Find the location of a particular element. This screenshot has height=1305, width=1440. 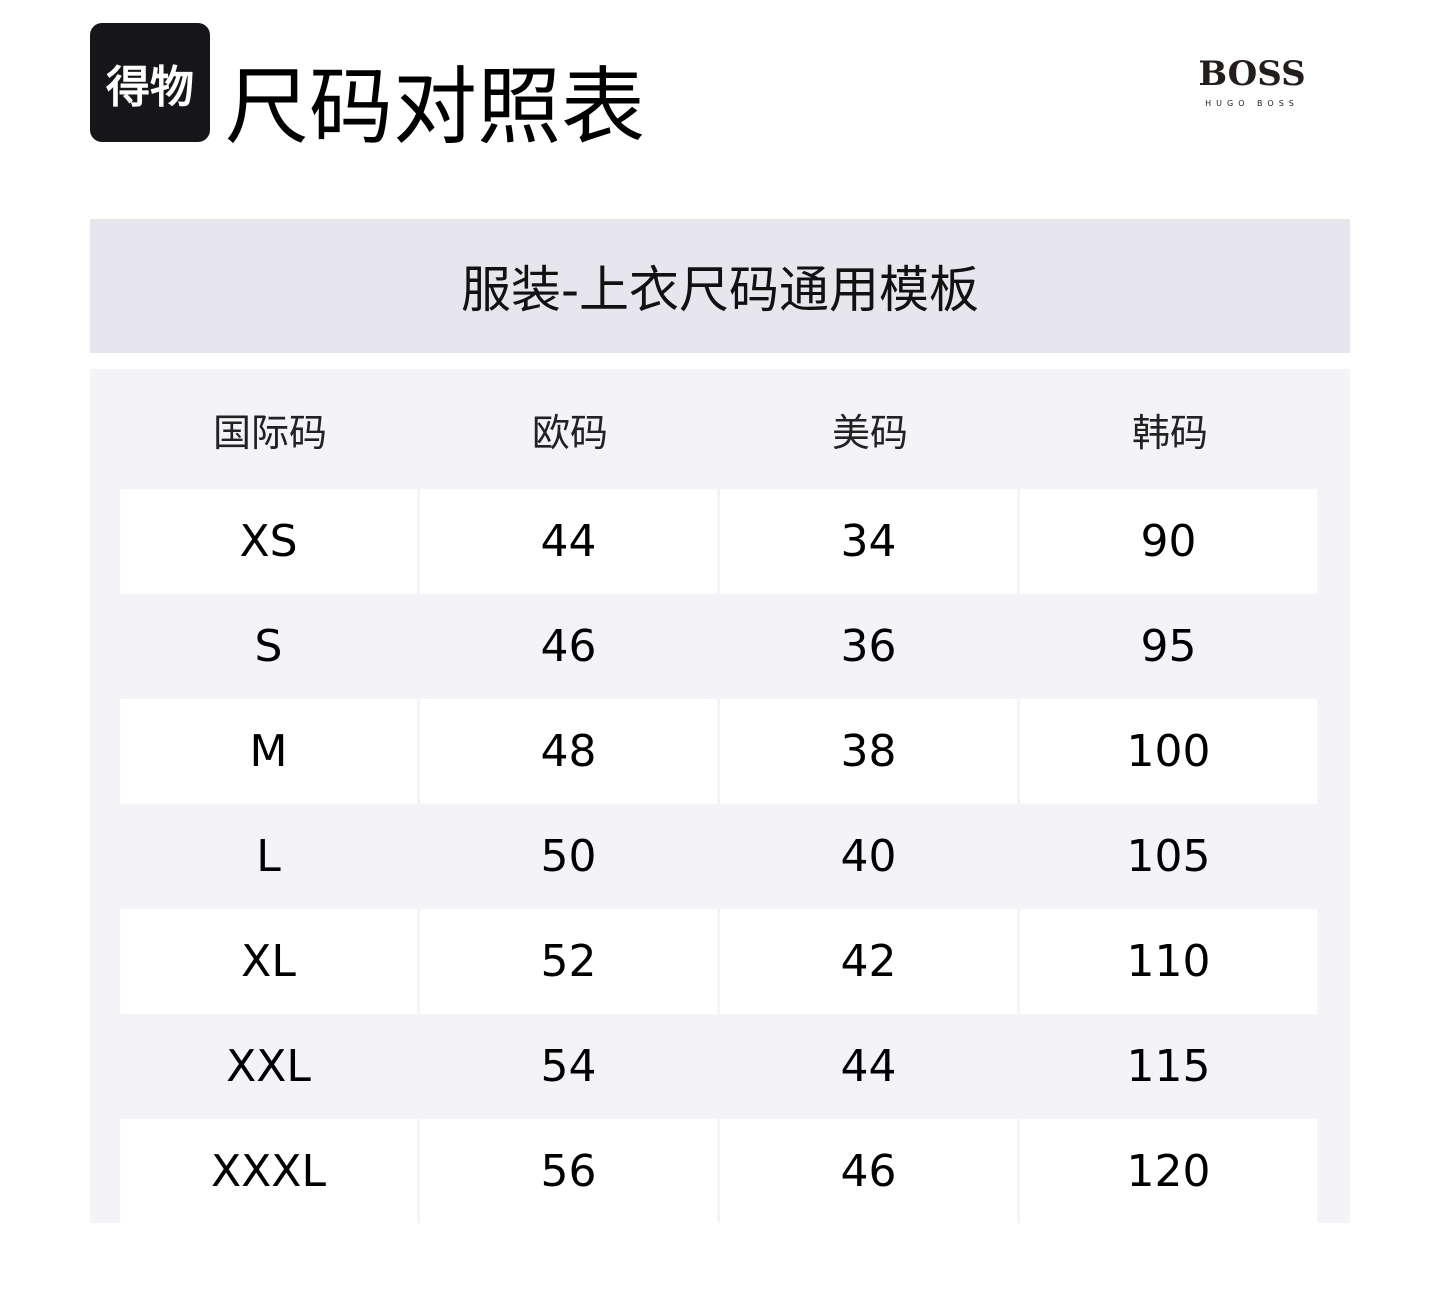

table-cell: 105 is located at coordinates (1168, 856).